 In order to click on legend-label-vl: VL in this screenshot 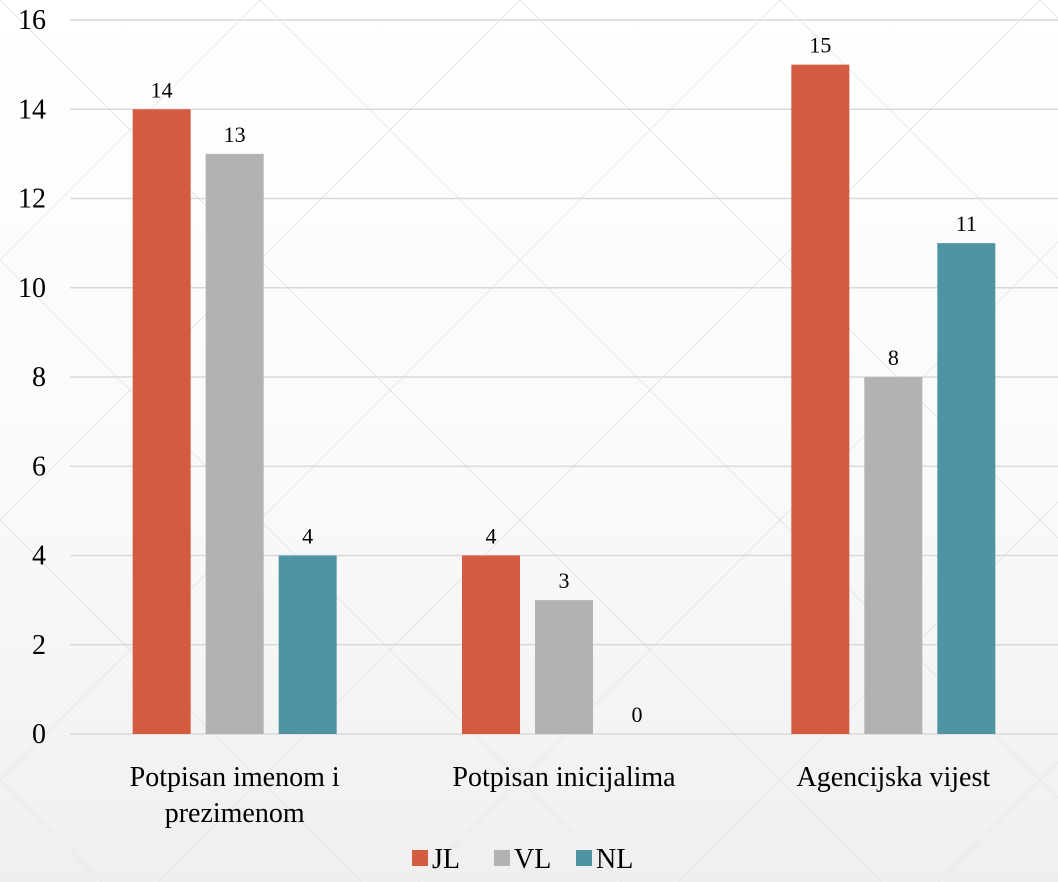, I will do `click(532, 859)`.